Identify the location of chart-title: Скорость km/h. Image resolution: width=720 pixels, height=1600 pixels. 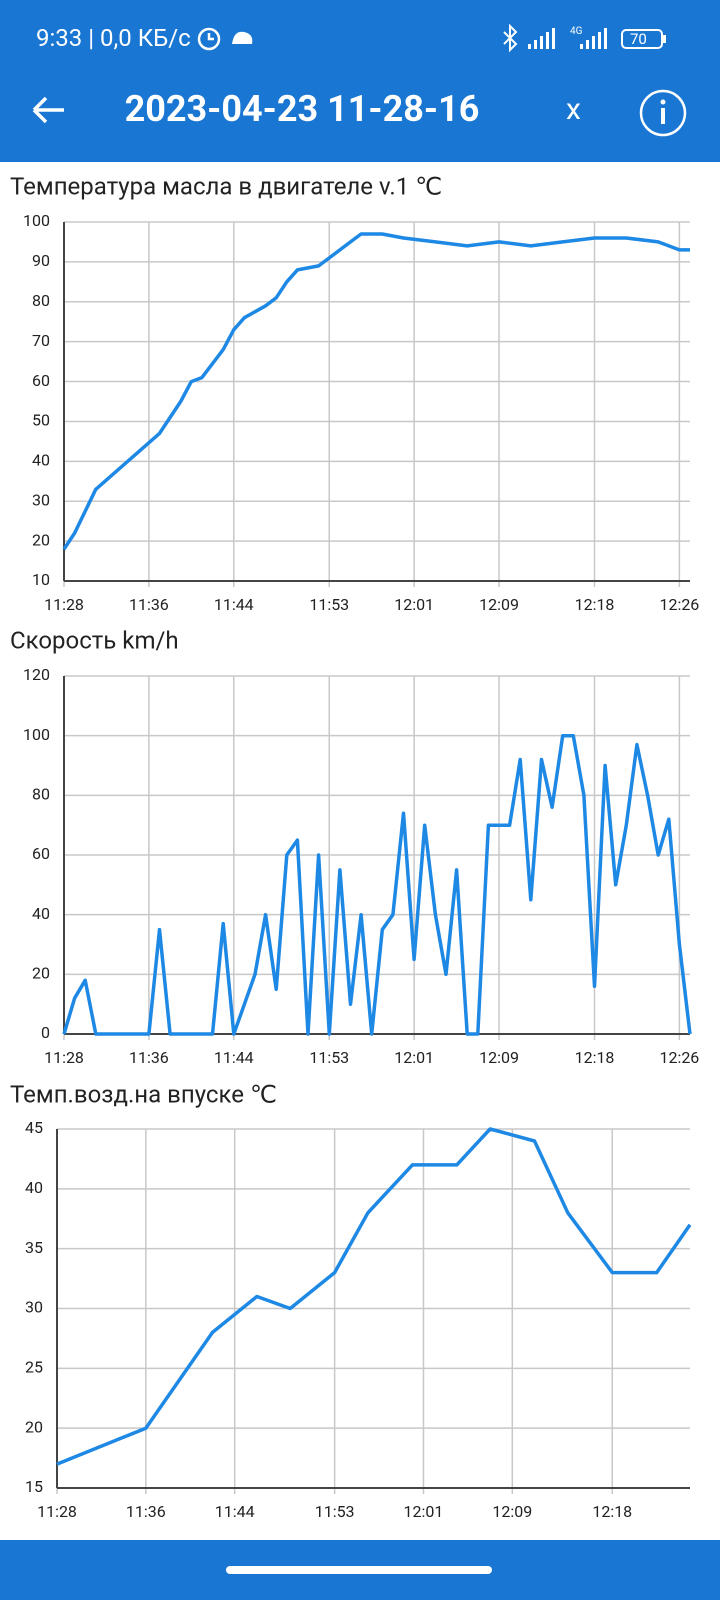
(94, 640).